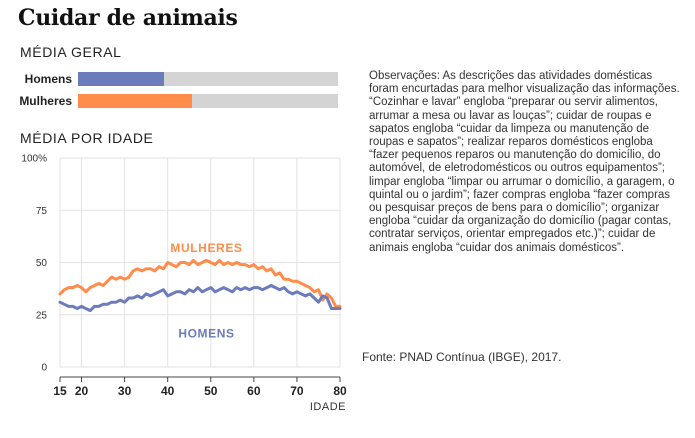  What do you see at coordinates (125, 391) in the screenshot?
I see `x-tick-label: 30` at bounding box center [125, 391].